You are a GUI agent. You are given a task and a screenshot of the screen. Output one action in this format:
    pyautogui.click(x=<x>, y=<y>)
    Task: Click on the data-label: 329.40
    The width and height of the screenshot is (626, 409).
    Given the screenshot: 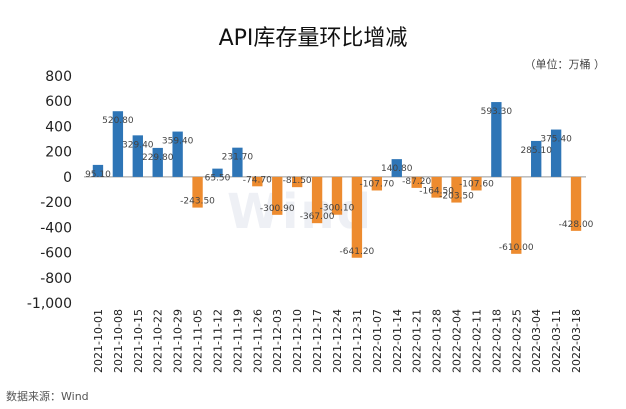 What is the action you would take?
    pyautogui.click(x=138, y=145)
    